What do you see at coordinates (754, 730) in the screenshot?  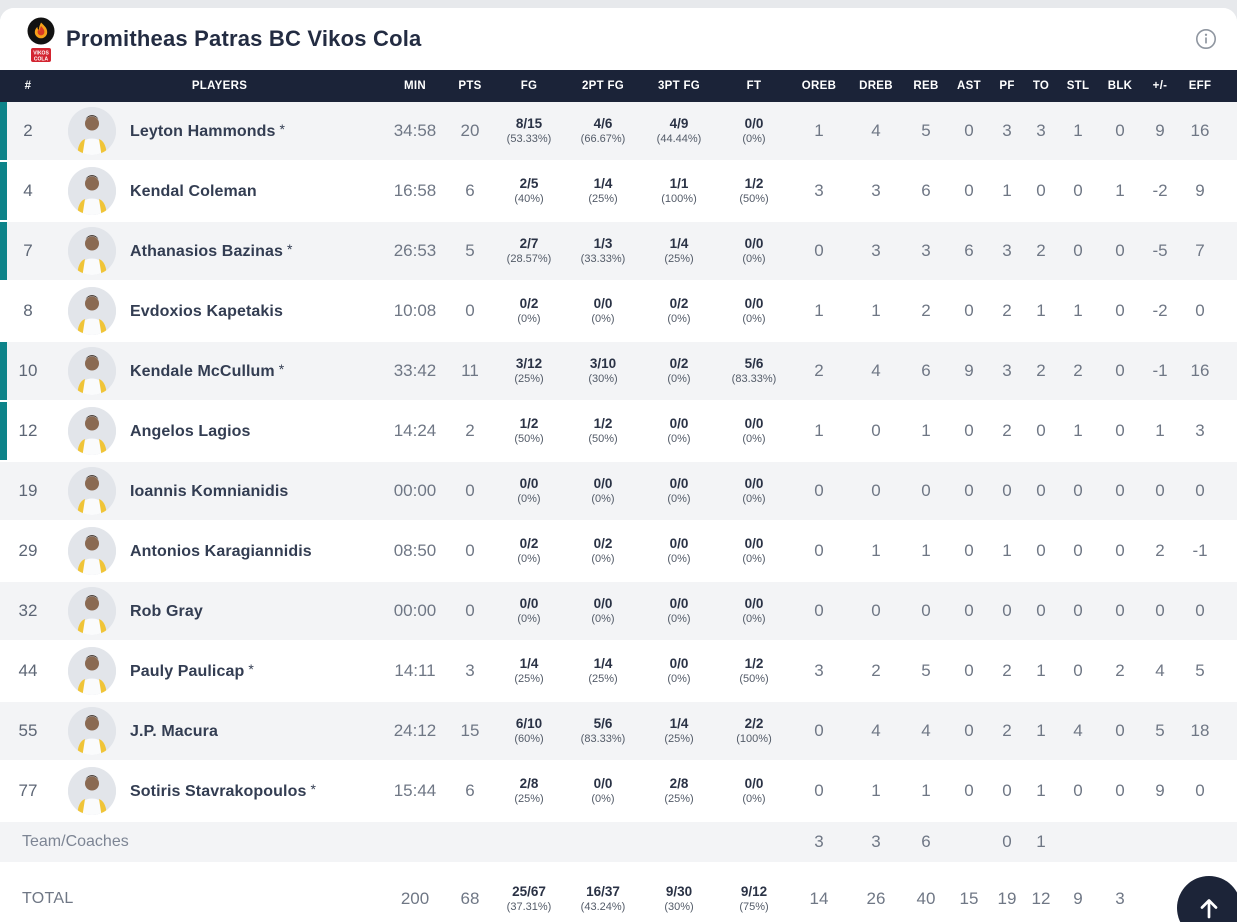 I see `ft-stat: 2/2 (100%)` at bounding box center [754, 730].